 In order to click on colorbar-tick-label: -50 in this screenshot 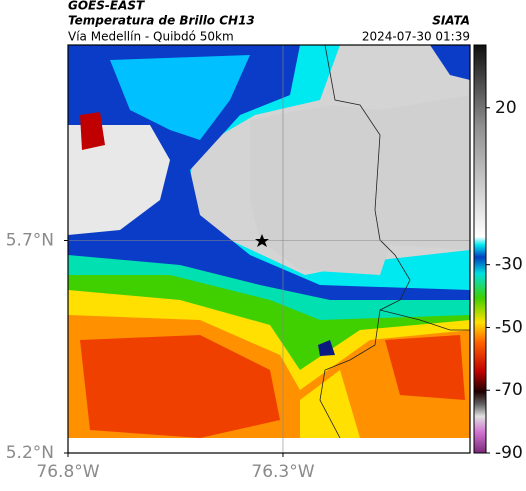, I will do `click(509, 327)`.